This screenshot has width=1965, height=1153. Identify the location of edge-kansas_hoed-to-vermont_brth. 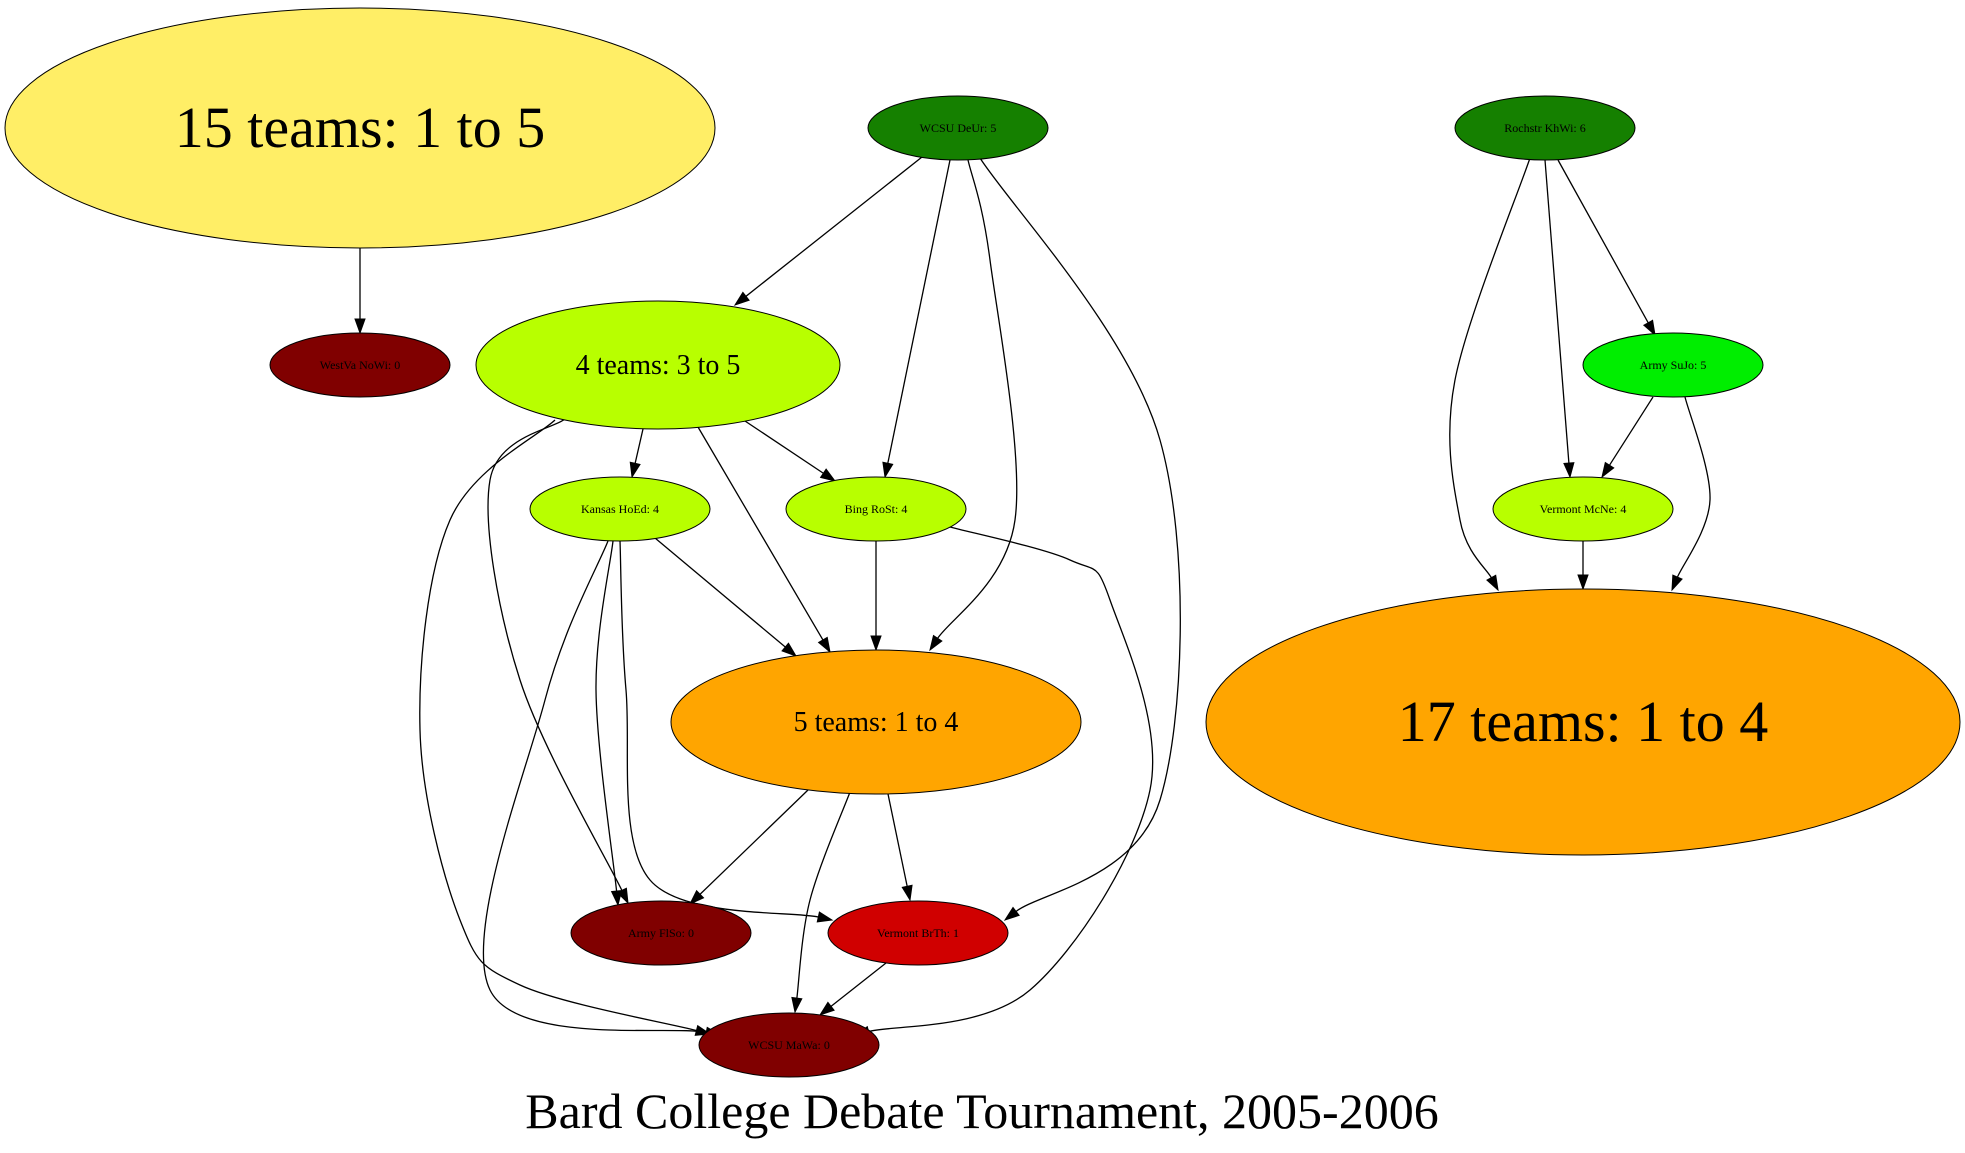
(726, 731).